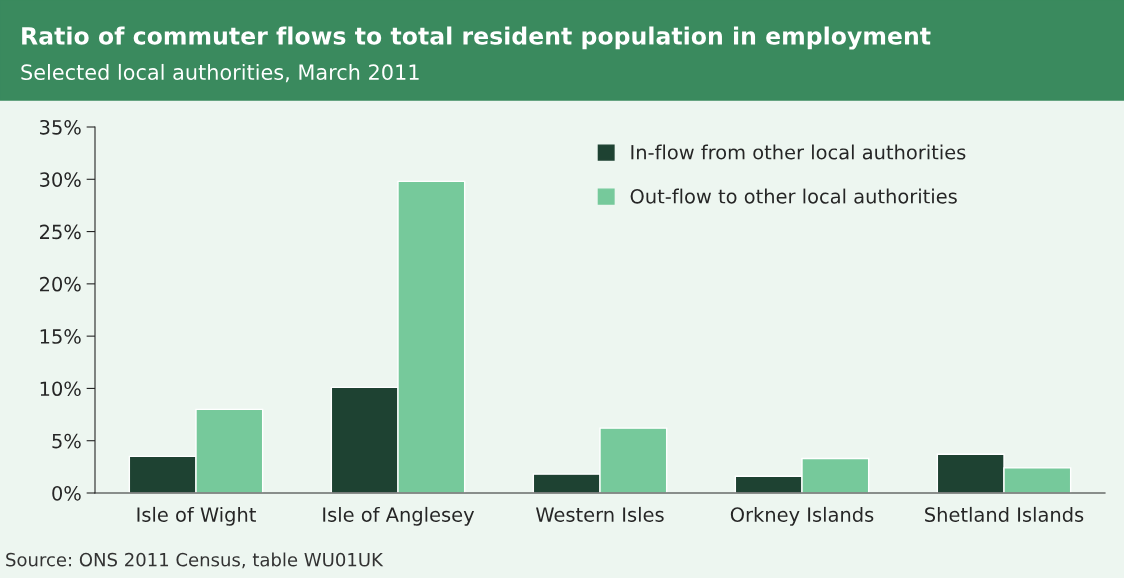 The width and height of the screenshot is (1124, 578). I want to click on y-tick-label: 25%, so click(60, 232).